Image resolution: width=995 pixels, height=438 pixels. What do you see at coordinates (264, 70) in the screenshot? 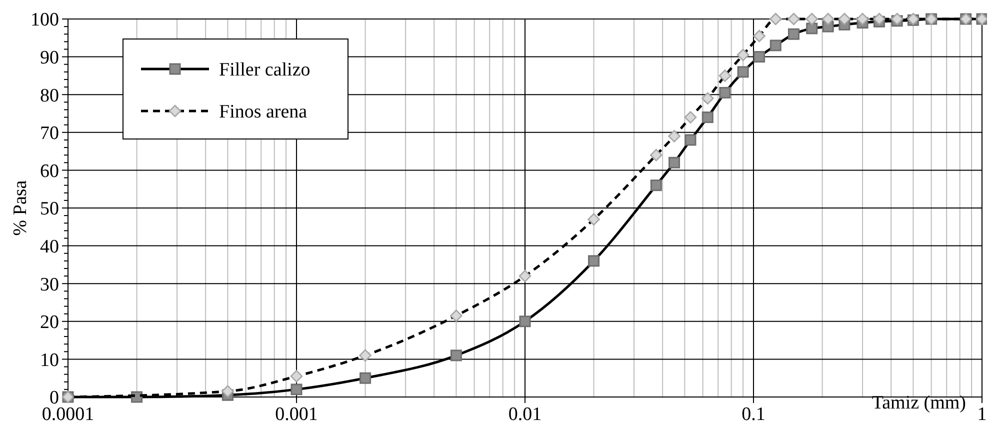
I see `legend-label: Filler calizo` at bounding box center [264, 70].